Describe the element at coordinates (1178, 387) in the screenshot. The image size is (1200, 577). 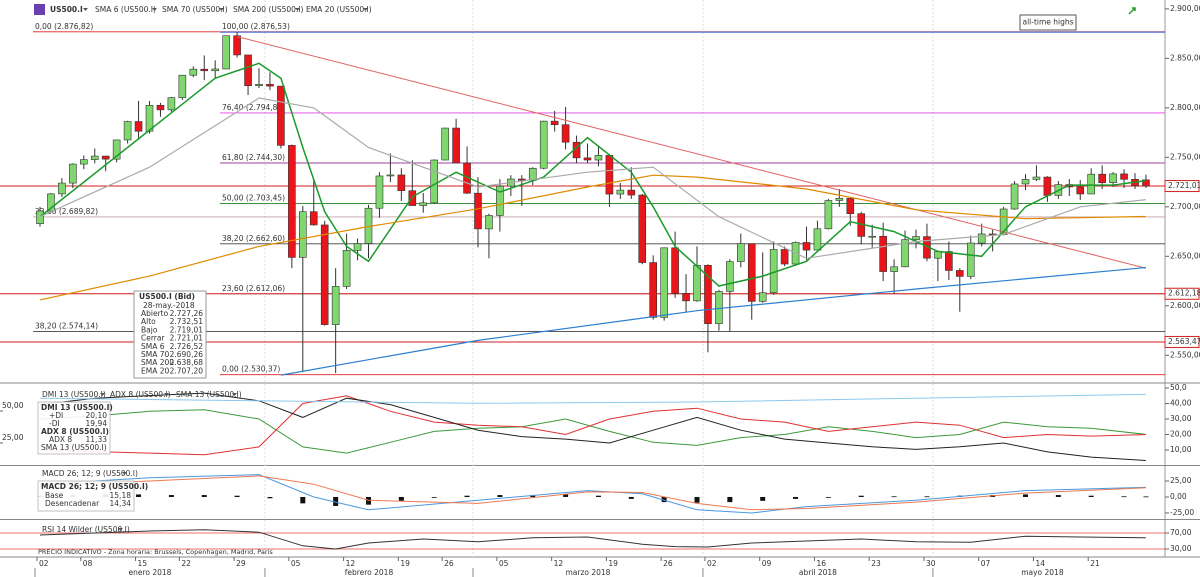
I see `y-tick-label: 50,0` at that location.